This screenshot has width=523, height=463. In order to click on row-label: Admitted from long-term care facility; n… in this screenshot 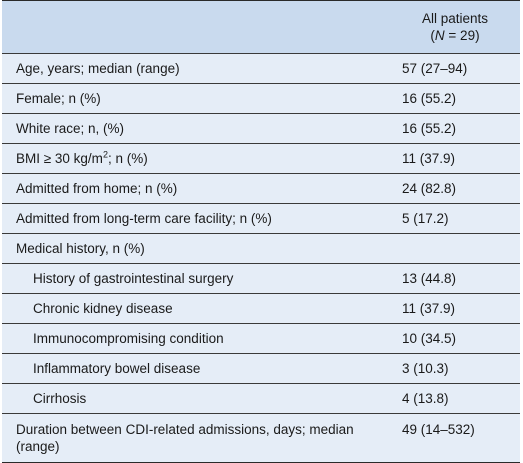, I will do `click(144, 218)`.